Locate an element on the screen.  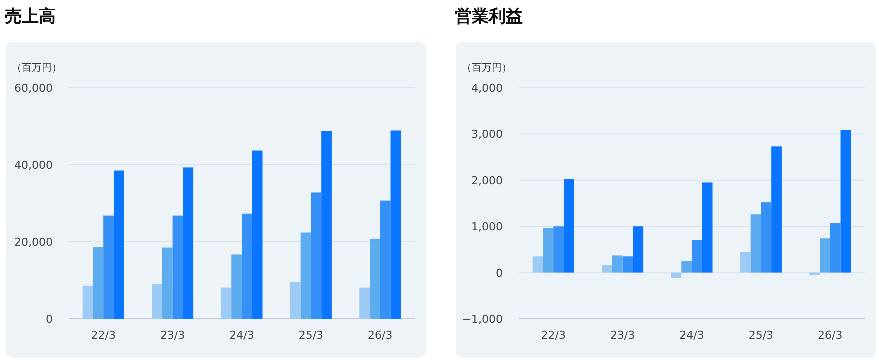
y-tick-label: 20,000 is located at coordinates (33, 242).